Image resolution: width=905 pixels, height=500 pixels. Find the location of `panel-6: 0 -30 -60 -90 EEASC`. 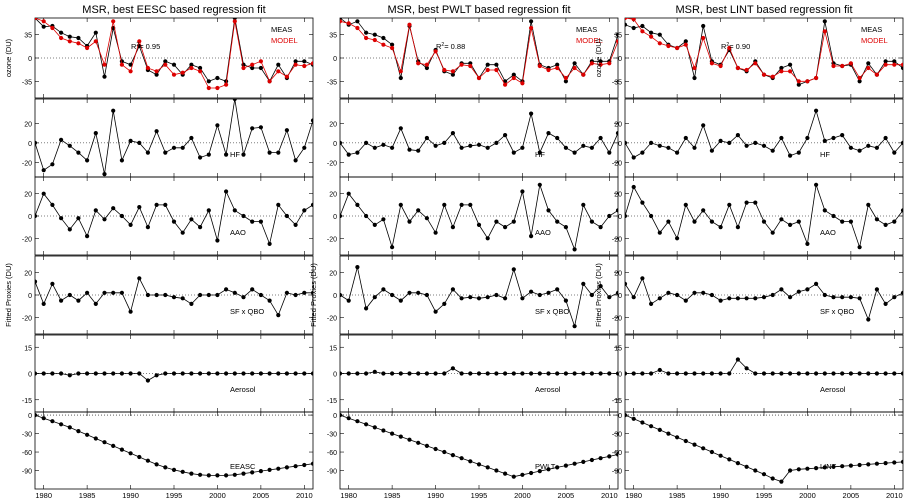

panel-6: 0 -30 -60 -90 EEASC is located at coordinates (168, 450).